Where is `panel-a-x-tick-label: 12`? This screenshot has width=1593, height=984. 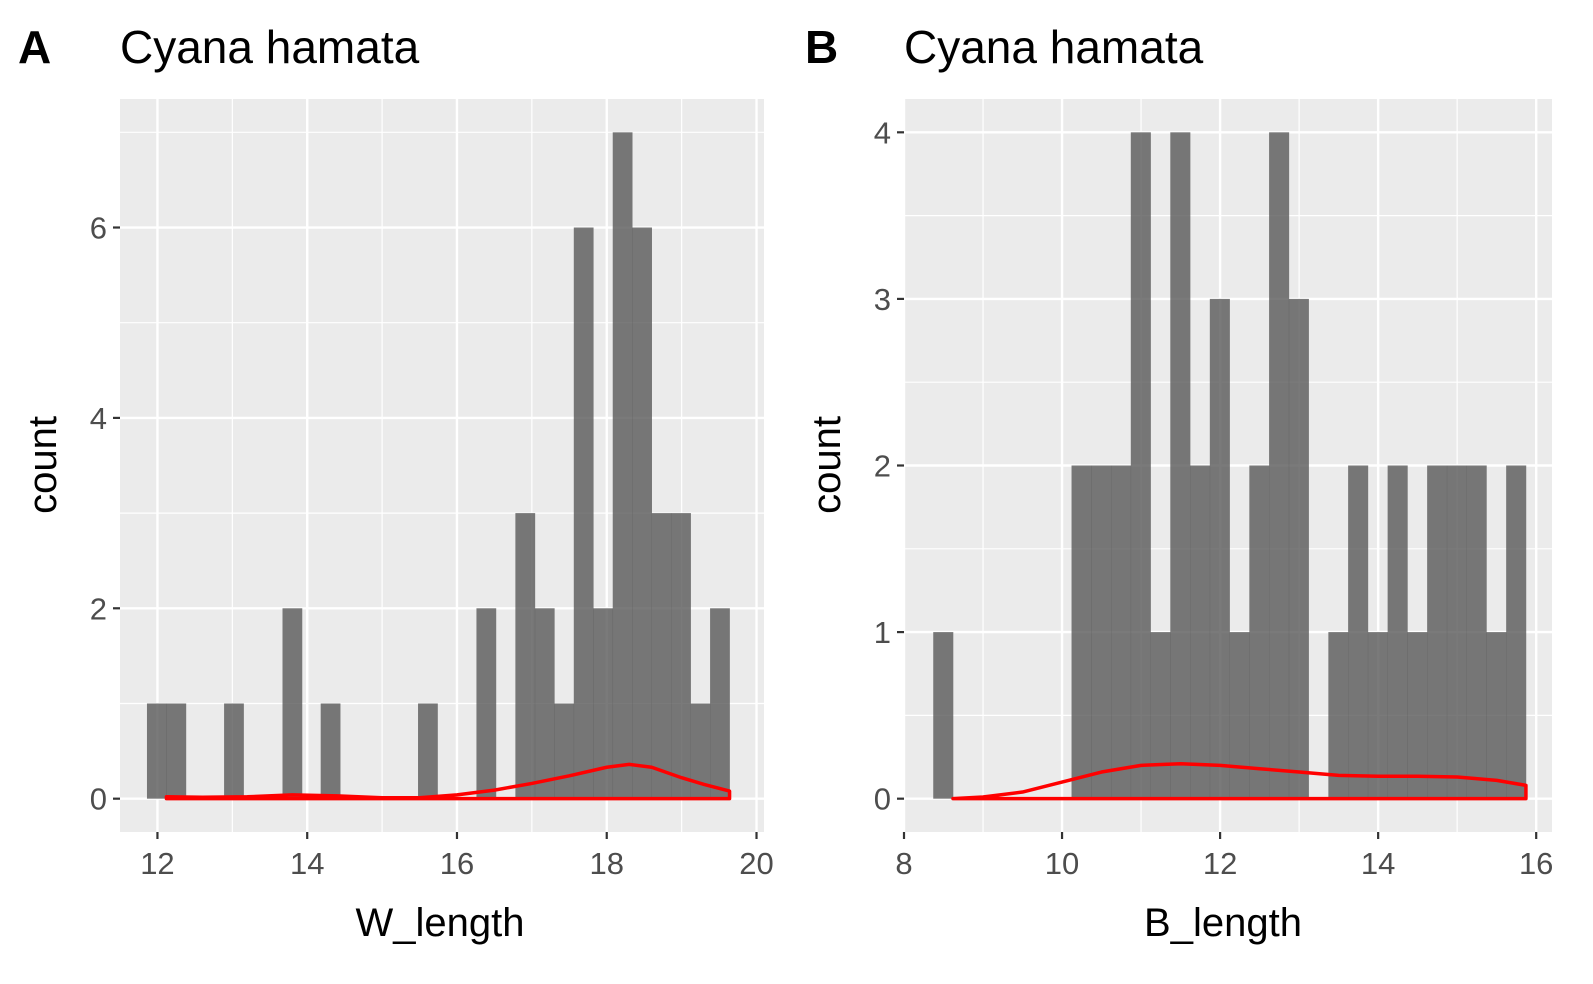 panel-a-x-tick-label: 12 is located at coordinates (157, 863).